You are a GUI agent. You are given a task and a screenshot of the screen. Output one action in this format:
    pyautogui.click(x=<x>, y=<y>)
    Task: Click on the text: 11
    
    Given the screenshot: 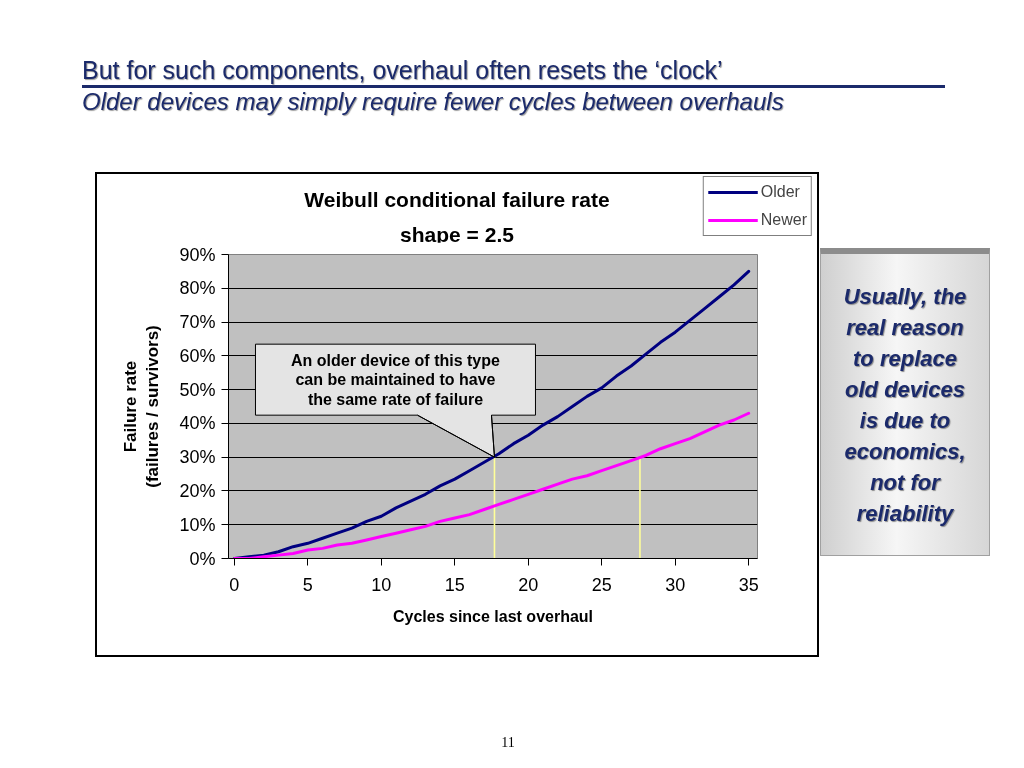 What is the action you would take?
    pyautogui.click(x=508, y=743)
    